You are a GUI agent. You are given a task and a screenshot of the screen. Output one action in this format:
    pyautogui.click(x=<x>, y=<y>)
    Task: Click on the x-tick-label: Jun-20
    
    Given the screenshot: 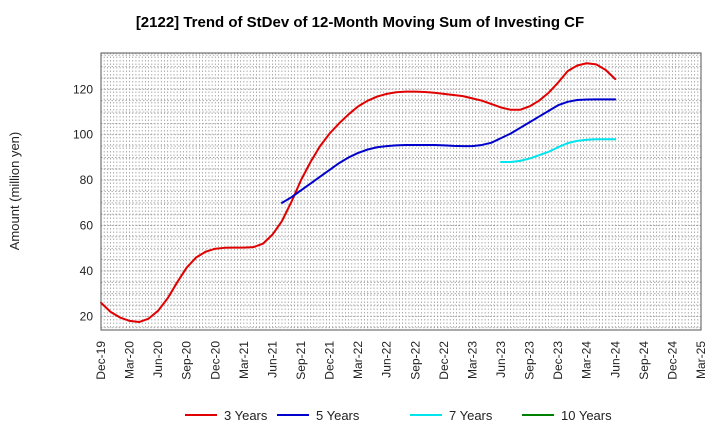 What is the action you would take?
    pyautogui.click(x=158, y=359)
    